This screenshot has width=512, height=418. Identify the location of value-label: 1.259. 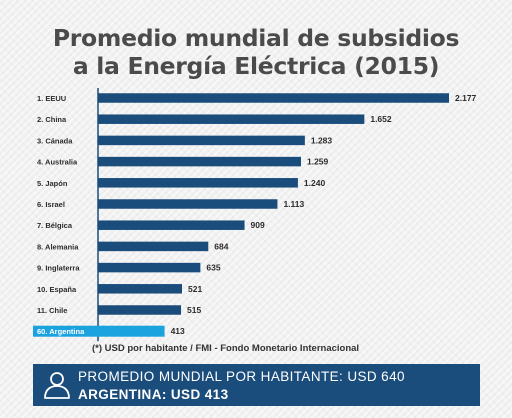
(318, 162).